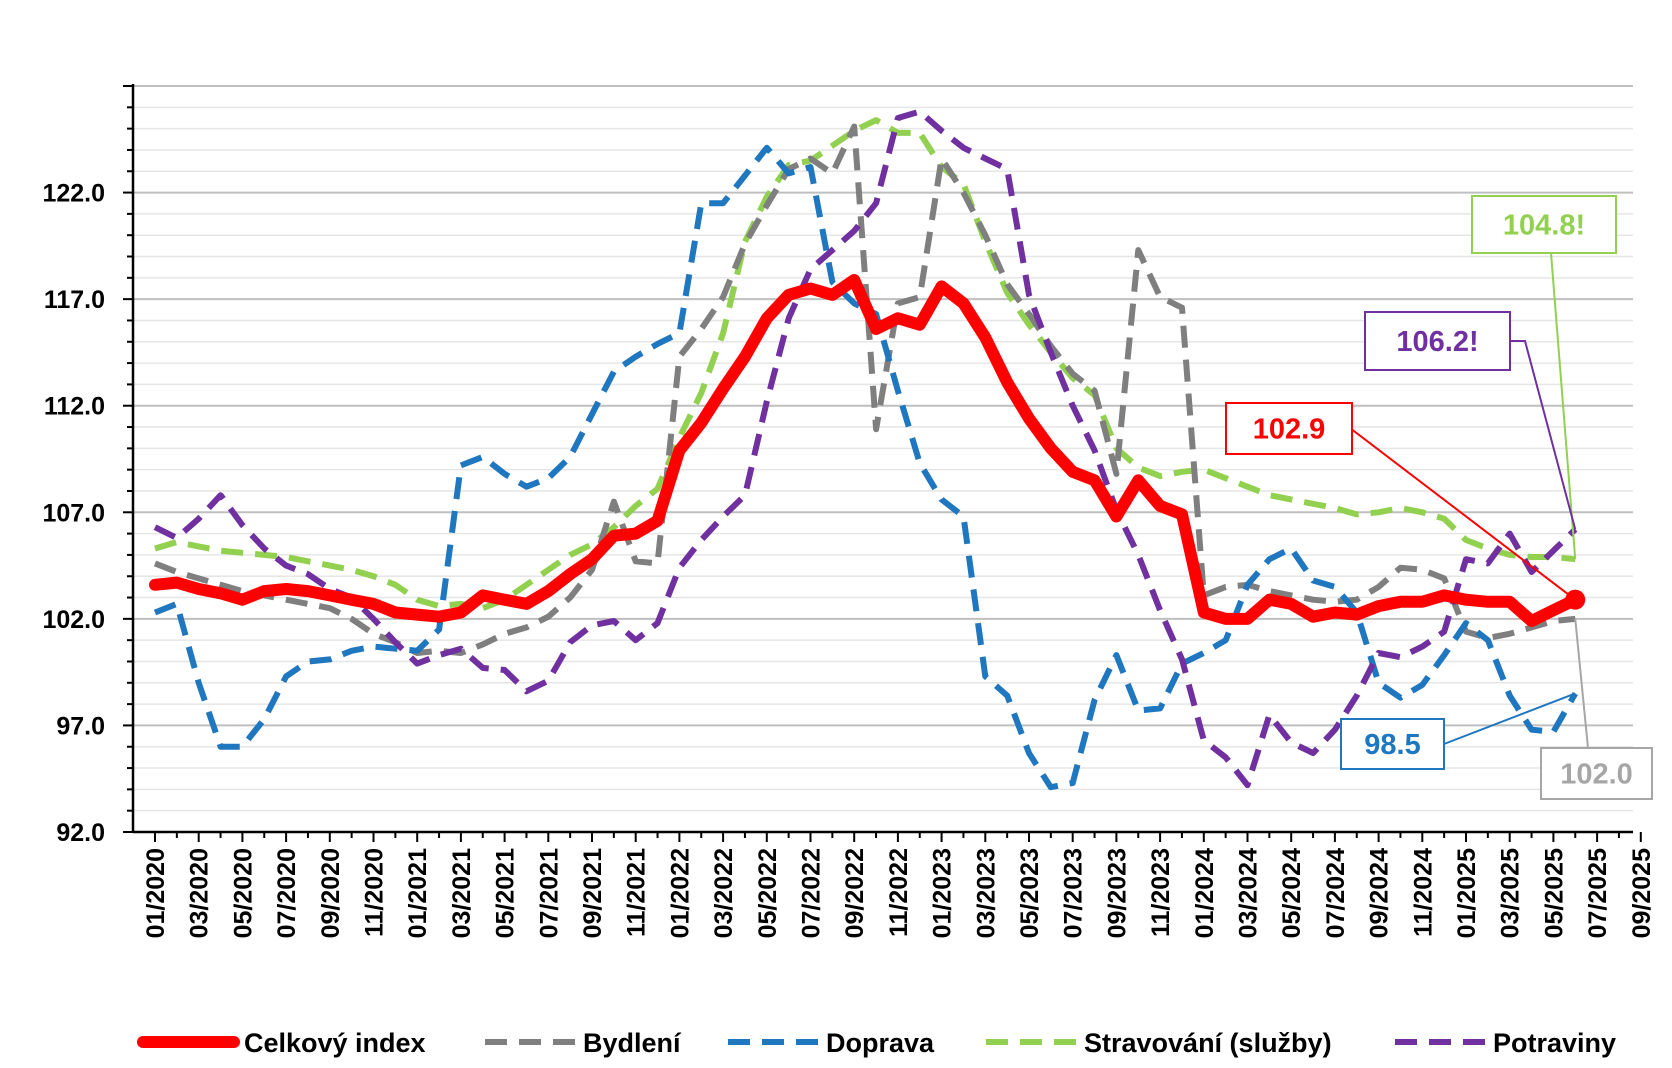 This screenshot has width=1672, height=1068. I want to click on x-tick-label: 11/2021, so click(637, 892).